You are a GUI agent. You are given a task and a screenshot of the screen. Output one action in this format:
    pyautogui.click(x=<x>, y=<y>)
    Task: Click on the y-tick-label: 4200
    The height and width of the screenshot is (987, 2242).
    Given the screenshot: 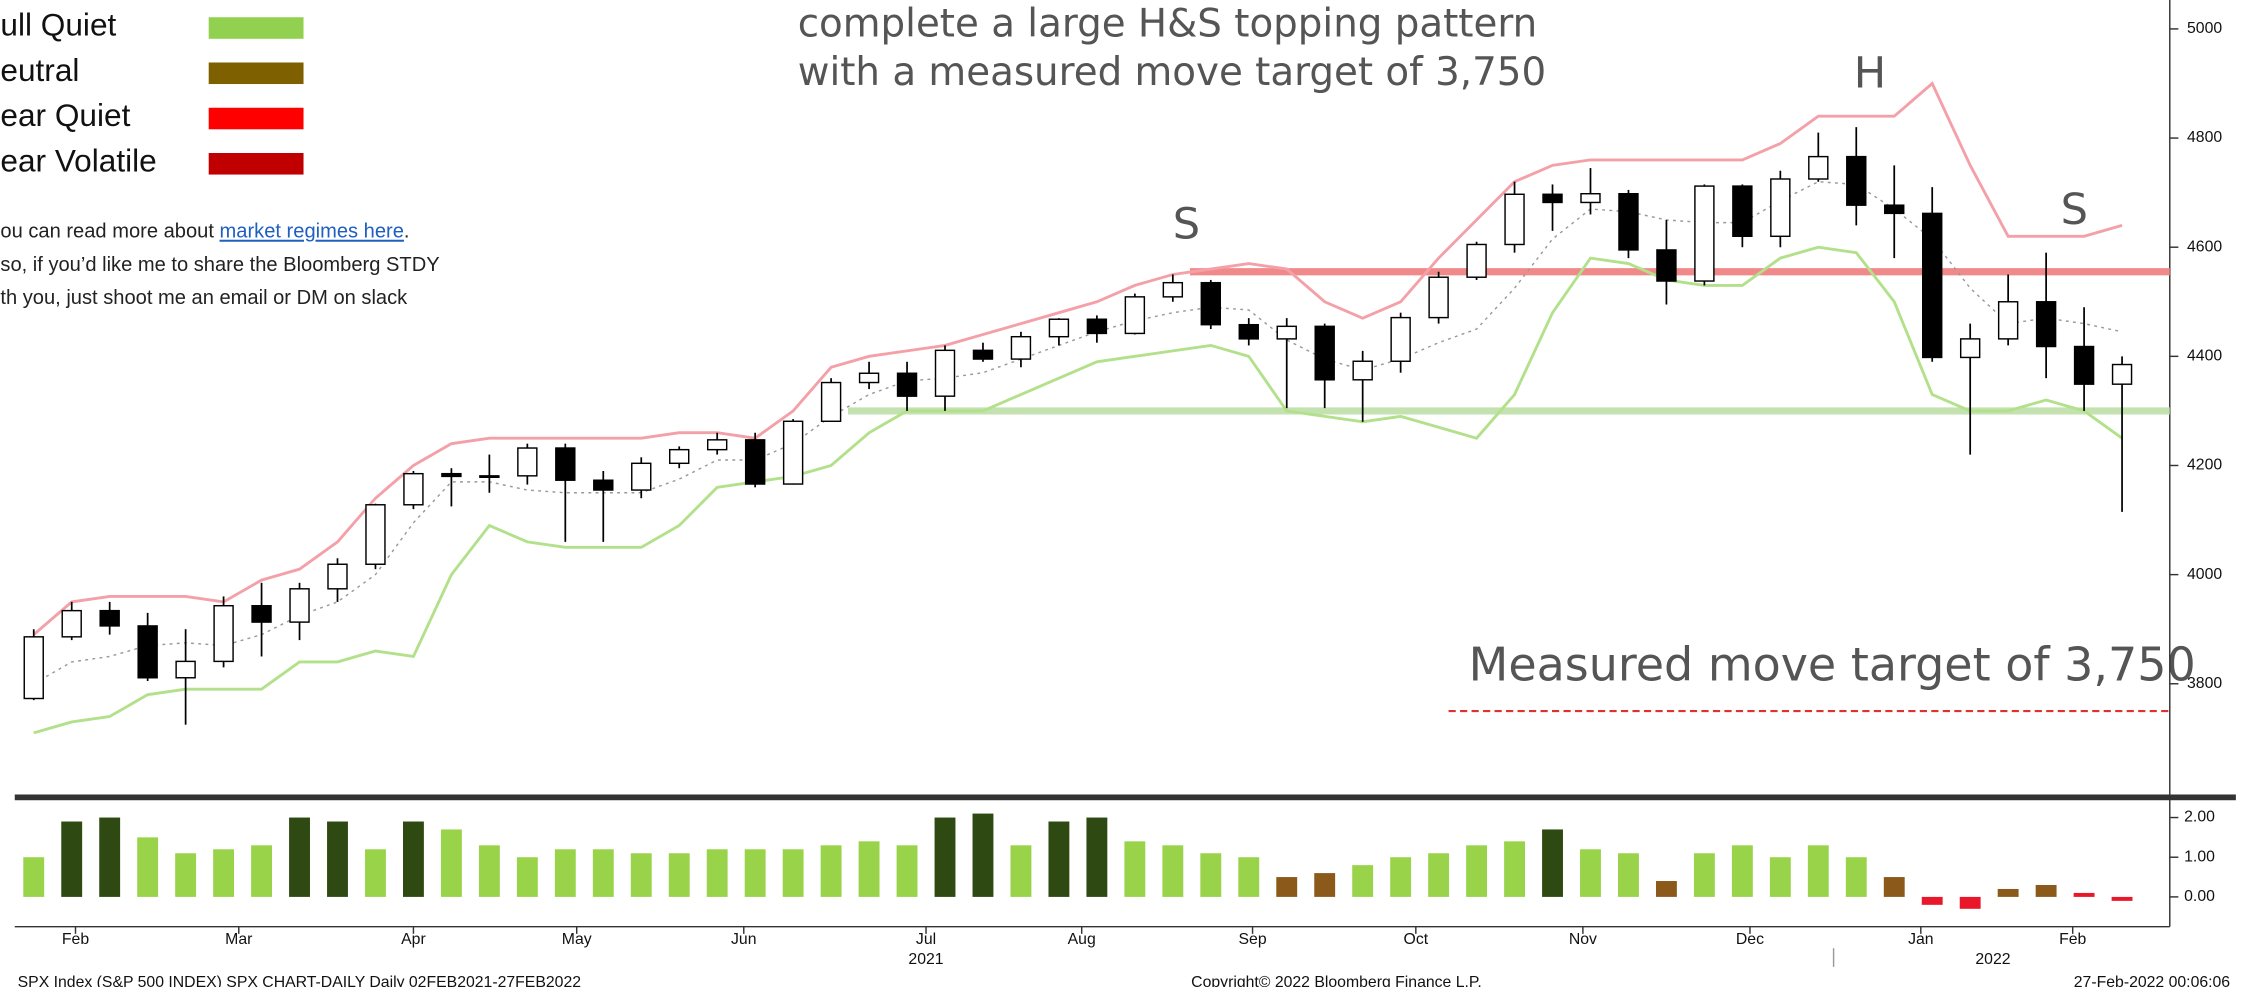 What is the action you would take?
    pyautogui.click(x=2204, y=465)
    